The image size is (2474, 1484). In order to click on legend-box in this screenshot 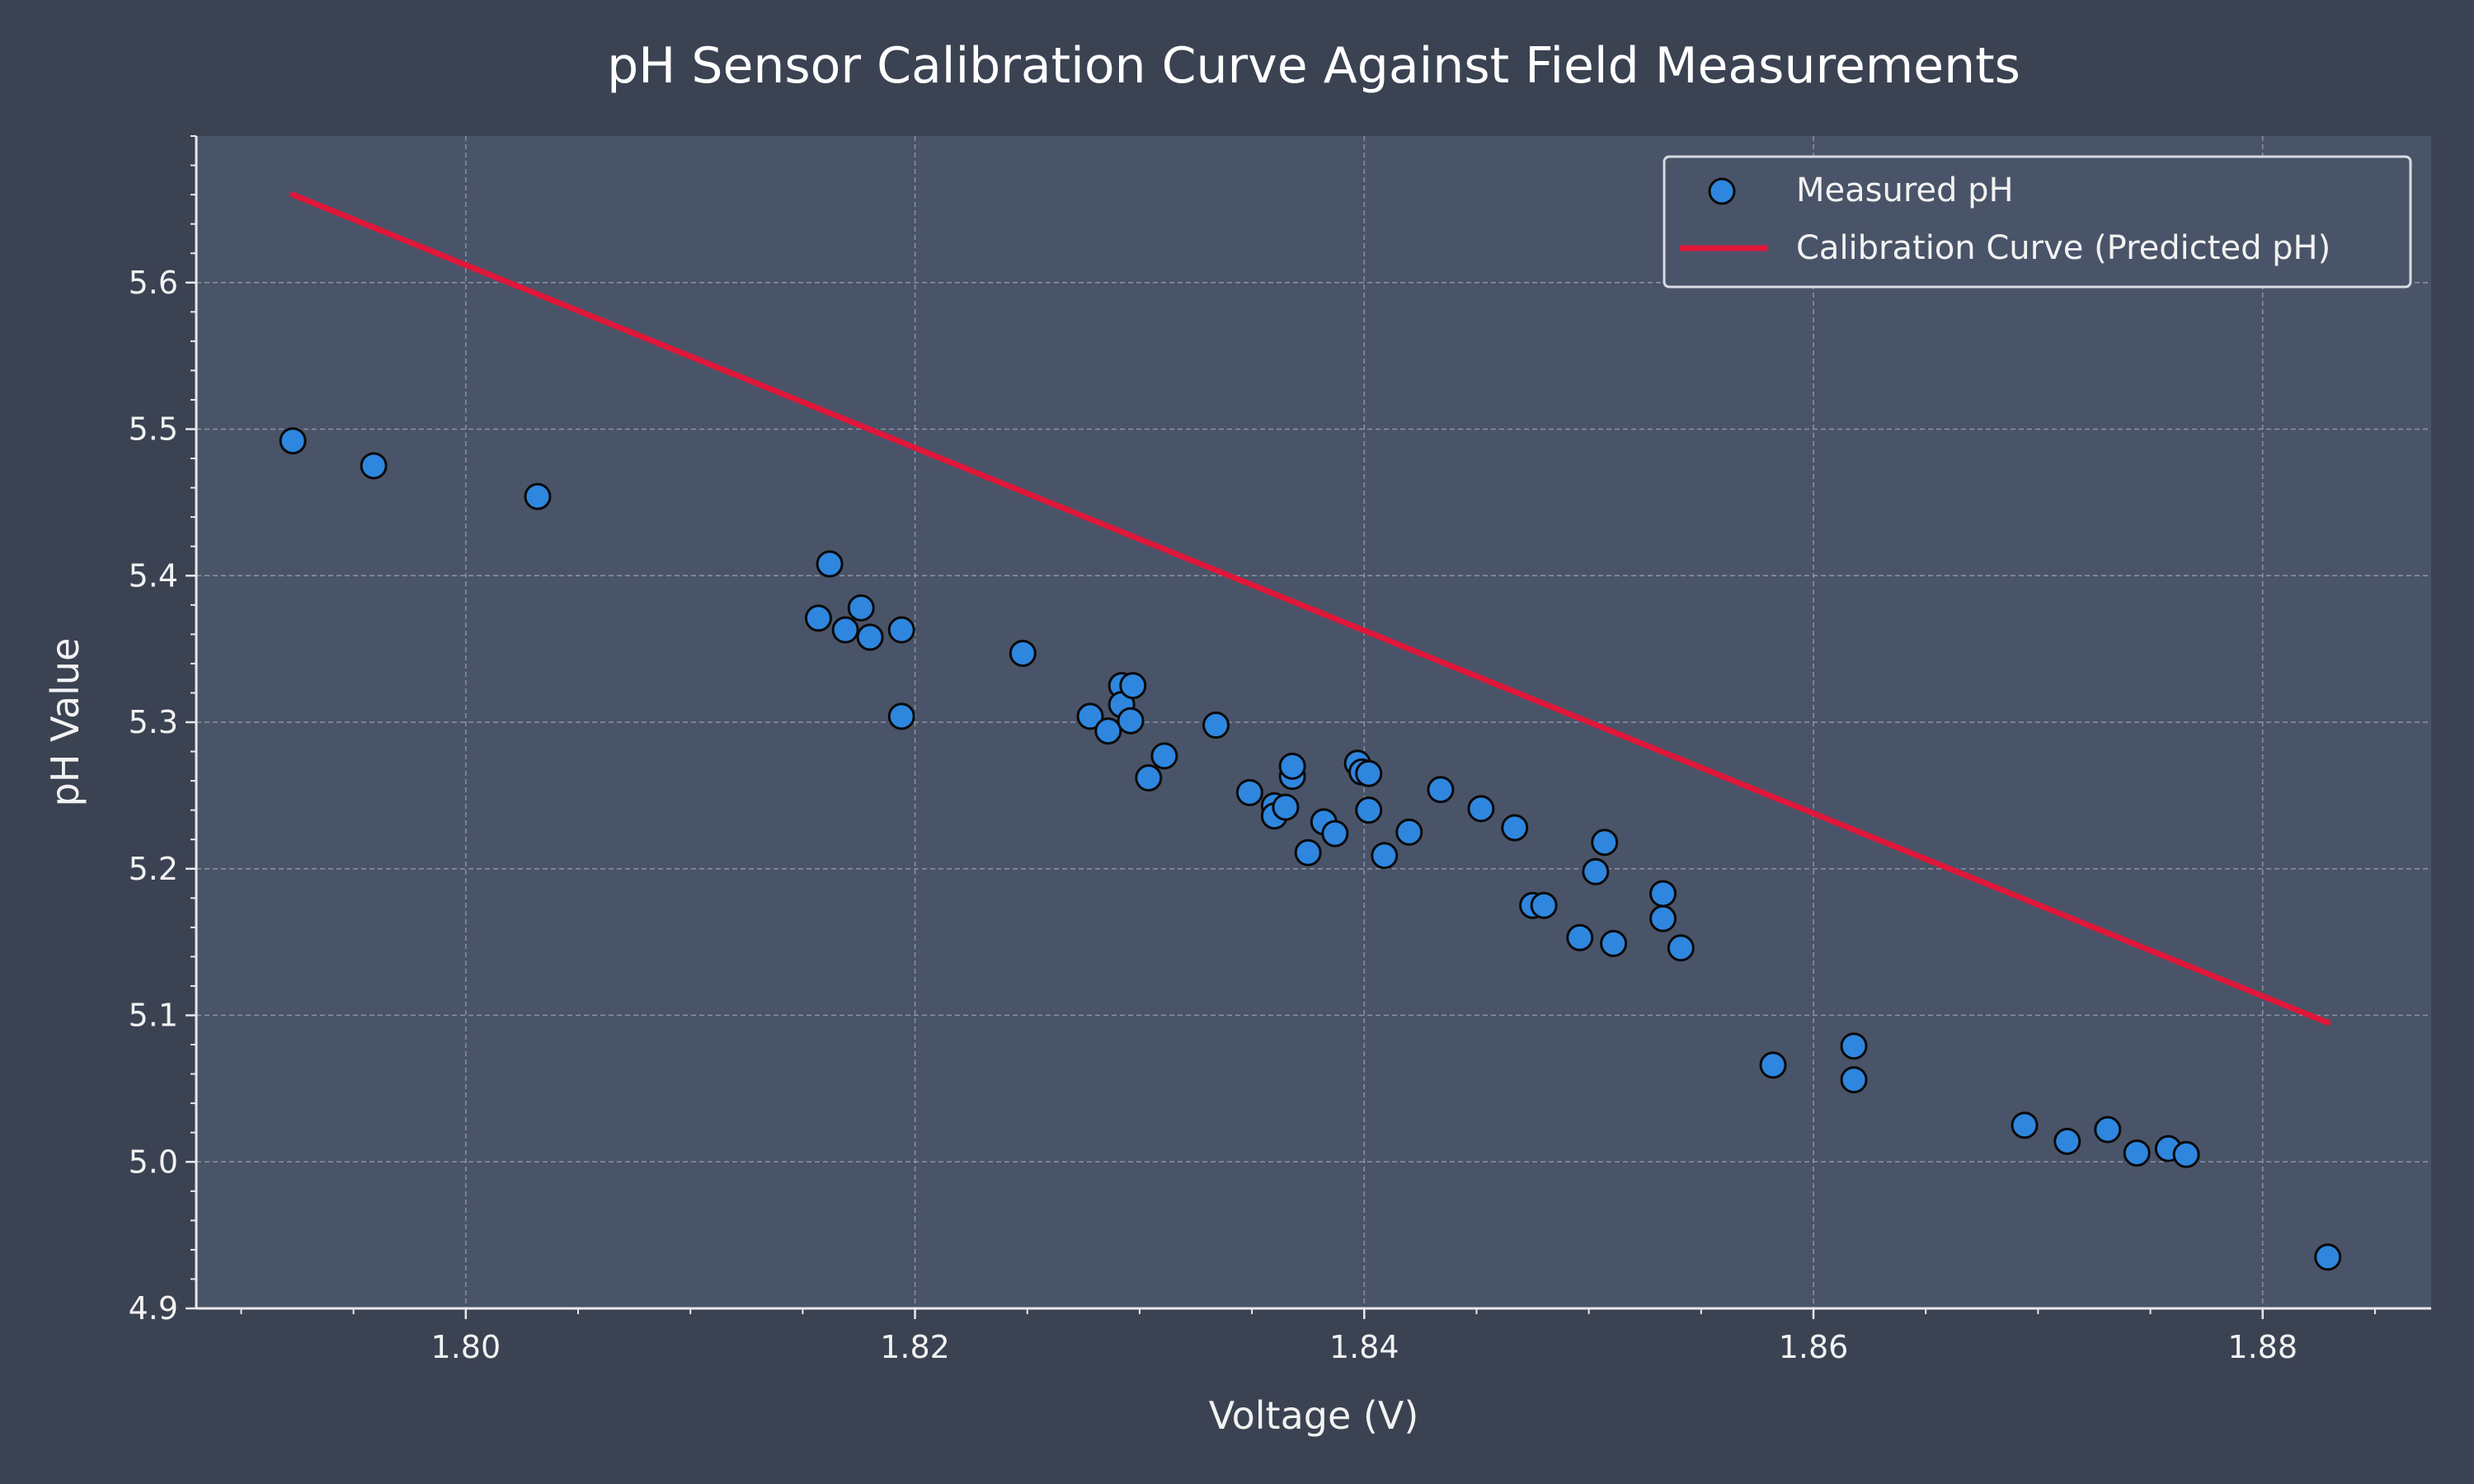, I will do `click(2037, 222)`.